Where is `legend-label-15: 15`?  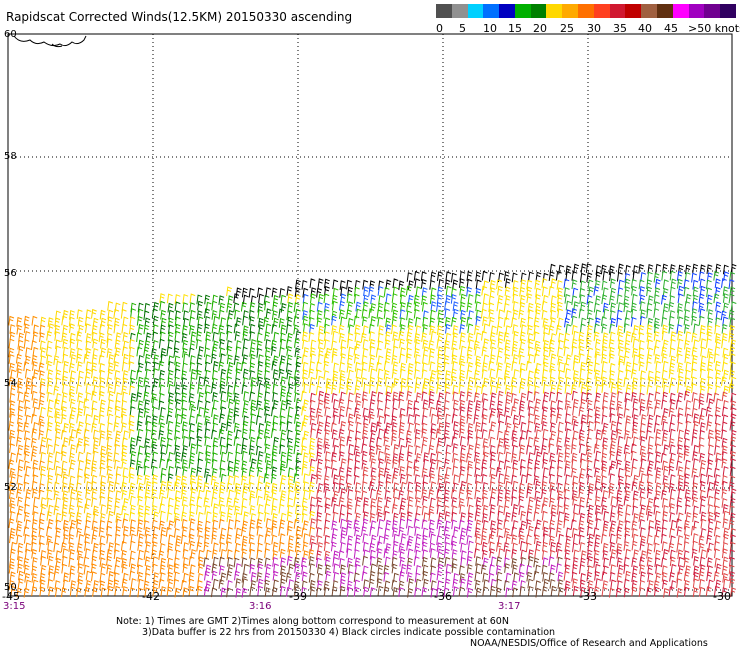 legend-label-15: 15 is located at coordinates (515, 28).